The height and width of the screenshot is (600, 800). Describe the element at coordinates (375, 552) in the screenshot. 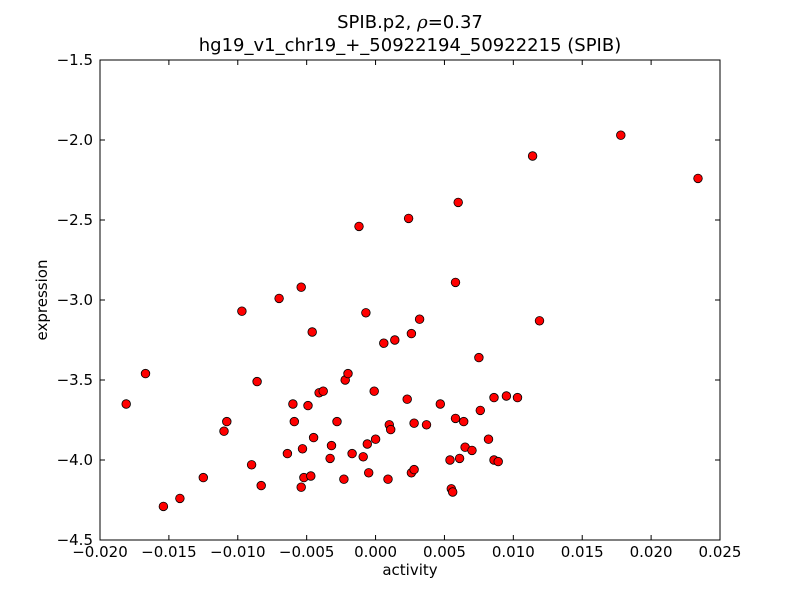

I see `x-tick-label: 0.000` at that location.